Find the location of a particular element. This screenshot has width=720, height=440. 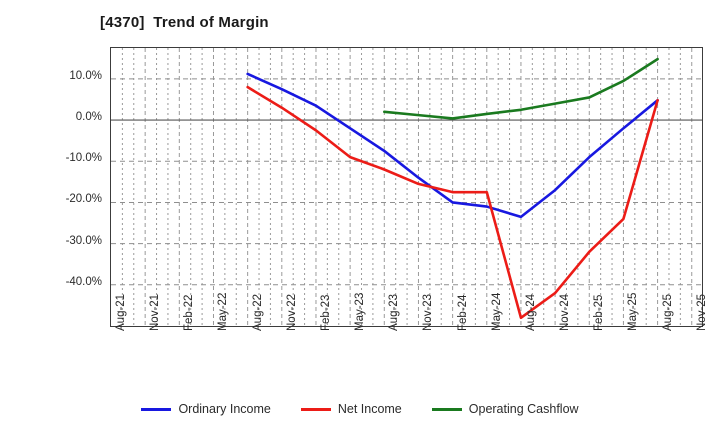

x-axis-tick-label: Nov-24 is located at coordinates (565, 312).